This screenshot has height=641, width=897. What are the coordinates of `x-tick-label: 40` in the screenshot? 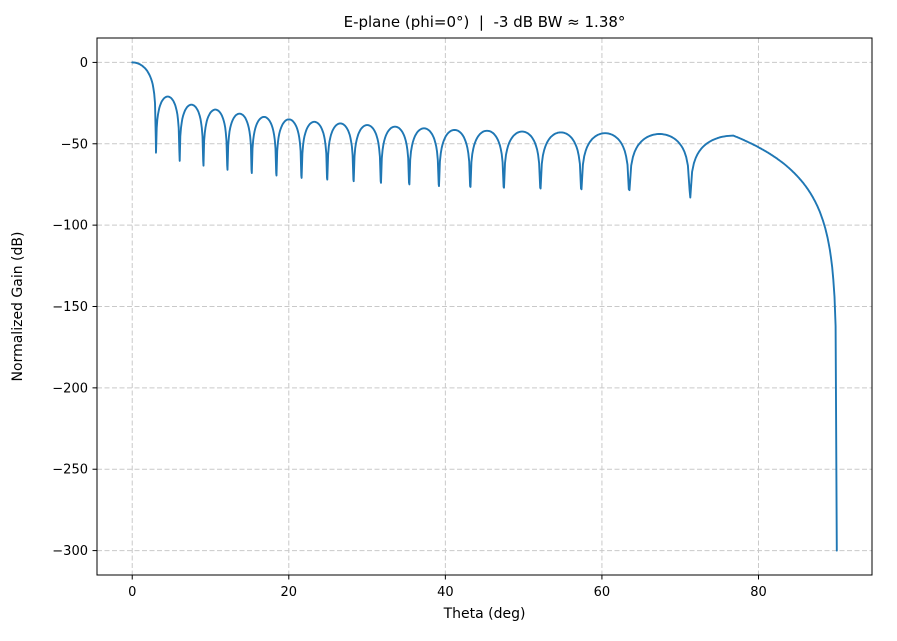 It's located at (445, 592).